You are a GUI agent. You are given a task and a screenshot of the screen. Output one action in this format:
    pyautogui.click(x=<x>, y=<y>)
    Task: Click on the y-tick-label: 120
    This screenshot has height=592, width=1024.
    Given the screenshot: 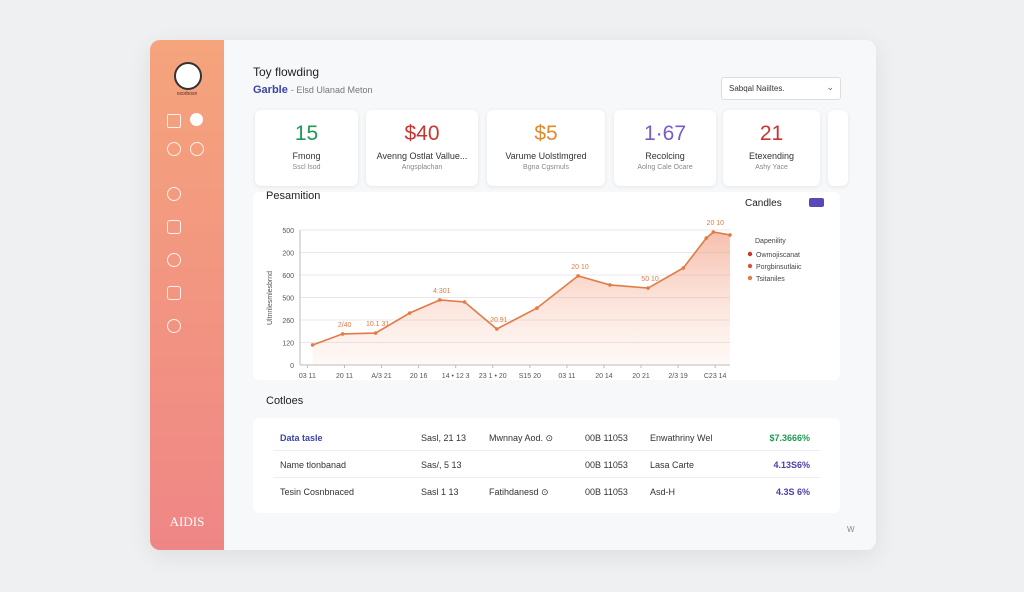 What is the action you would take?
    pyautogui.click(x=288, y=344)
    